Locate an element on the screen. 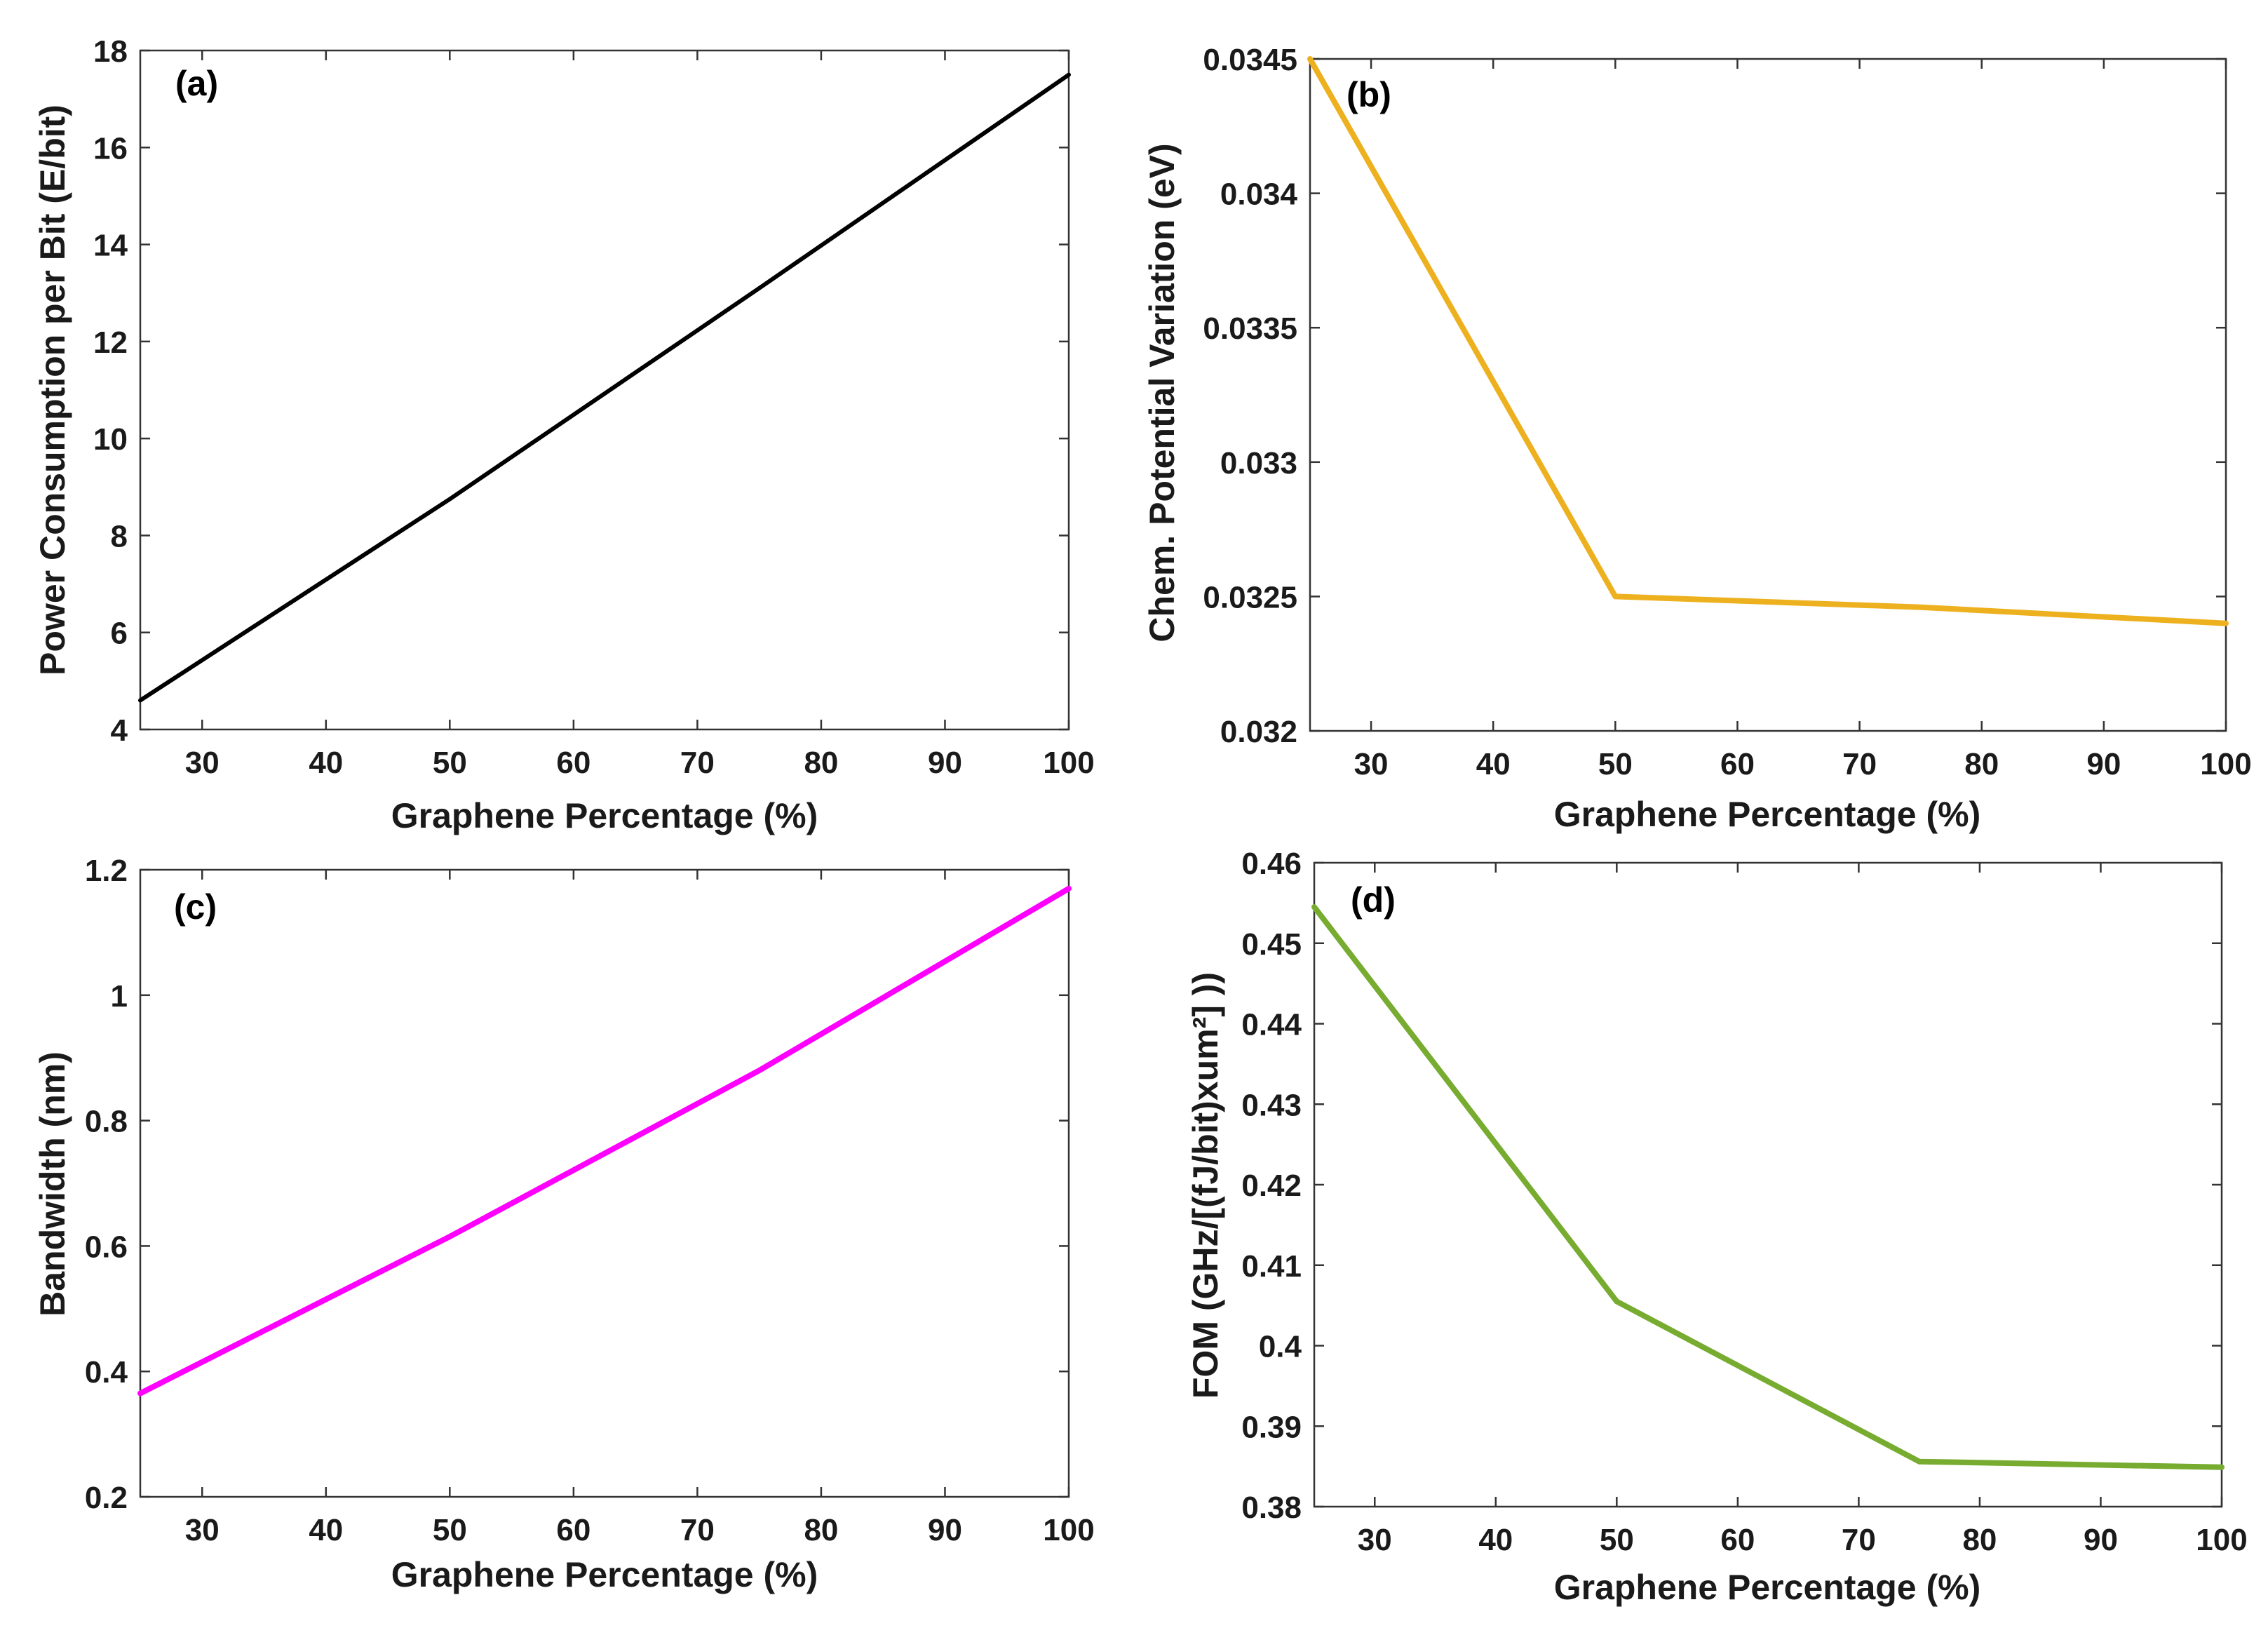 This screenshot has height=1628, width=2268. y-tick-label-b: 0.0345 is located at coordinates (1250, 60).